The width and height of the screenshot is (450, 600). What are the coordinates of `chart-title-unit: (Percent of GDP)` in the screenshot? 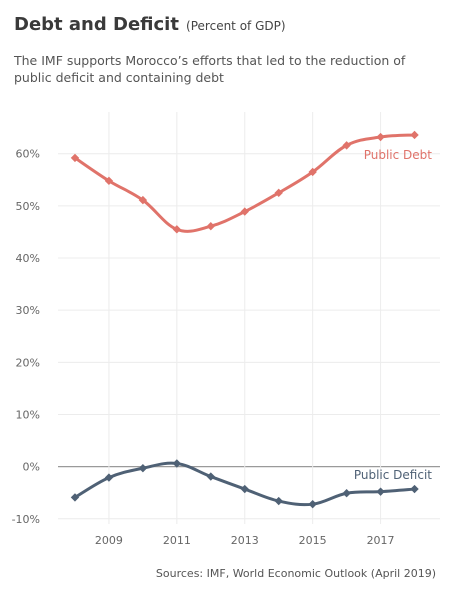 It's located at (236, 26).